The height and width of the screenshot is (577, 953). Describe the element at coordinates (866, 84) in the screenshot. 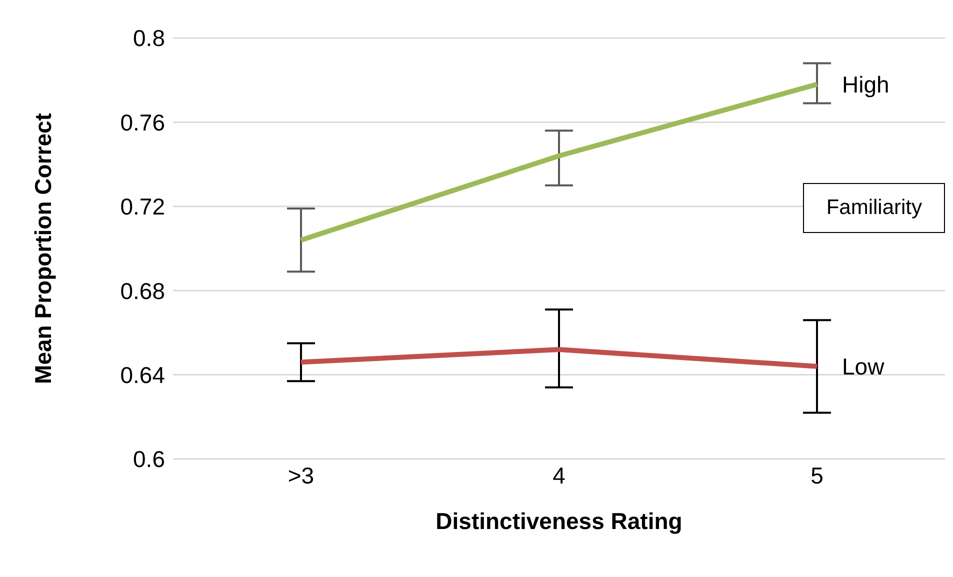

I see `series-label: High` at that location.